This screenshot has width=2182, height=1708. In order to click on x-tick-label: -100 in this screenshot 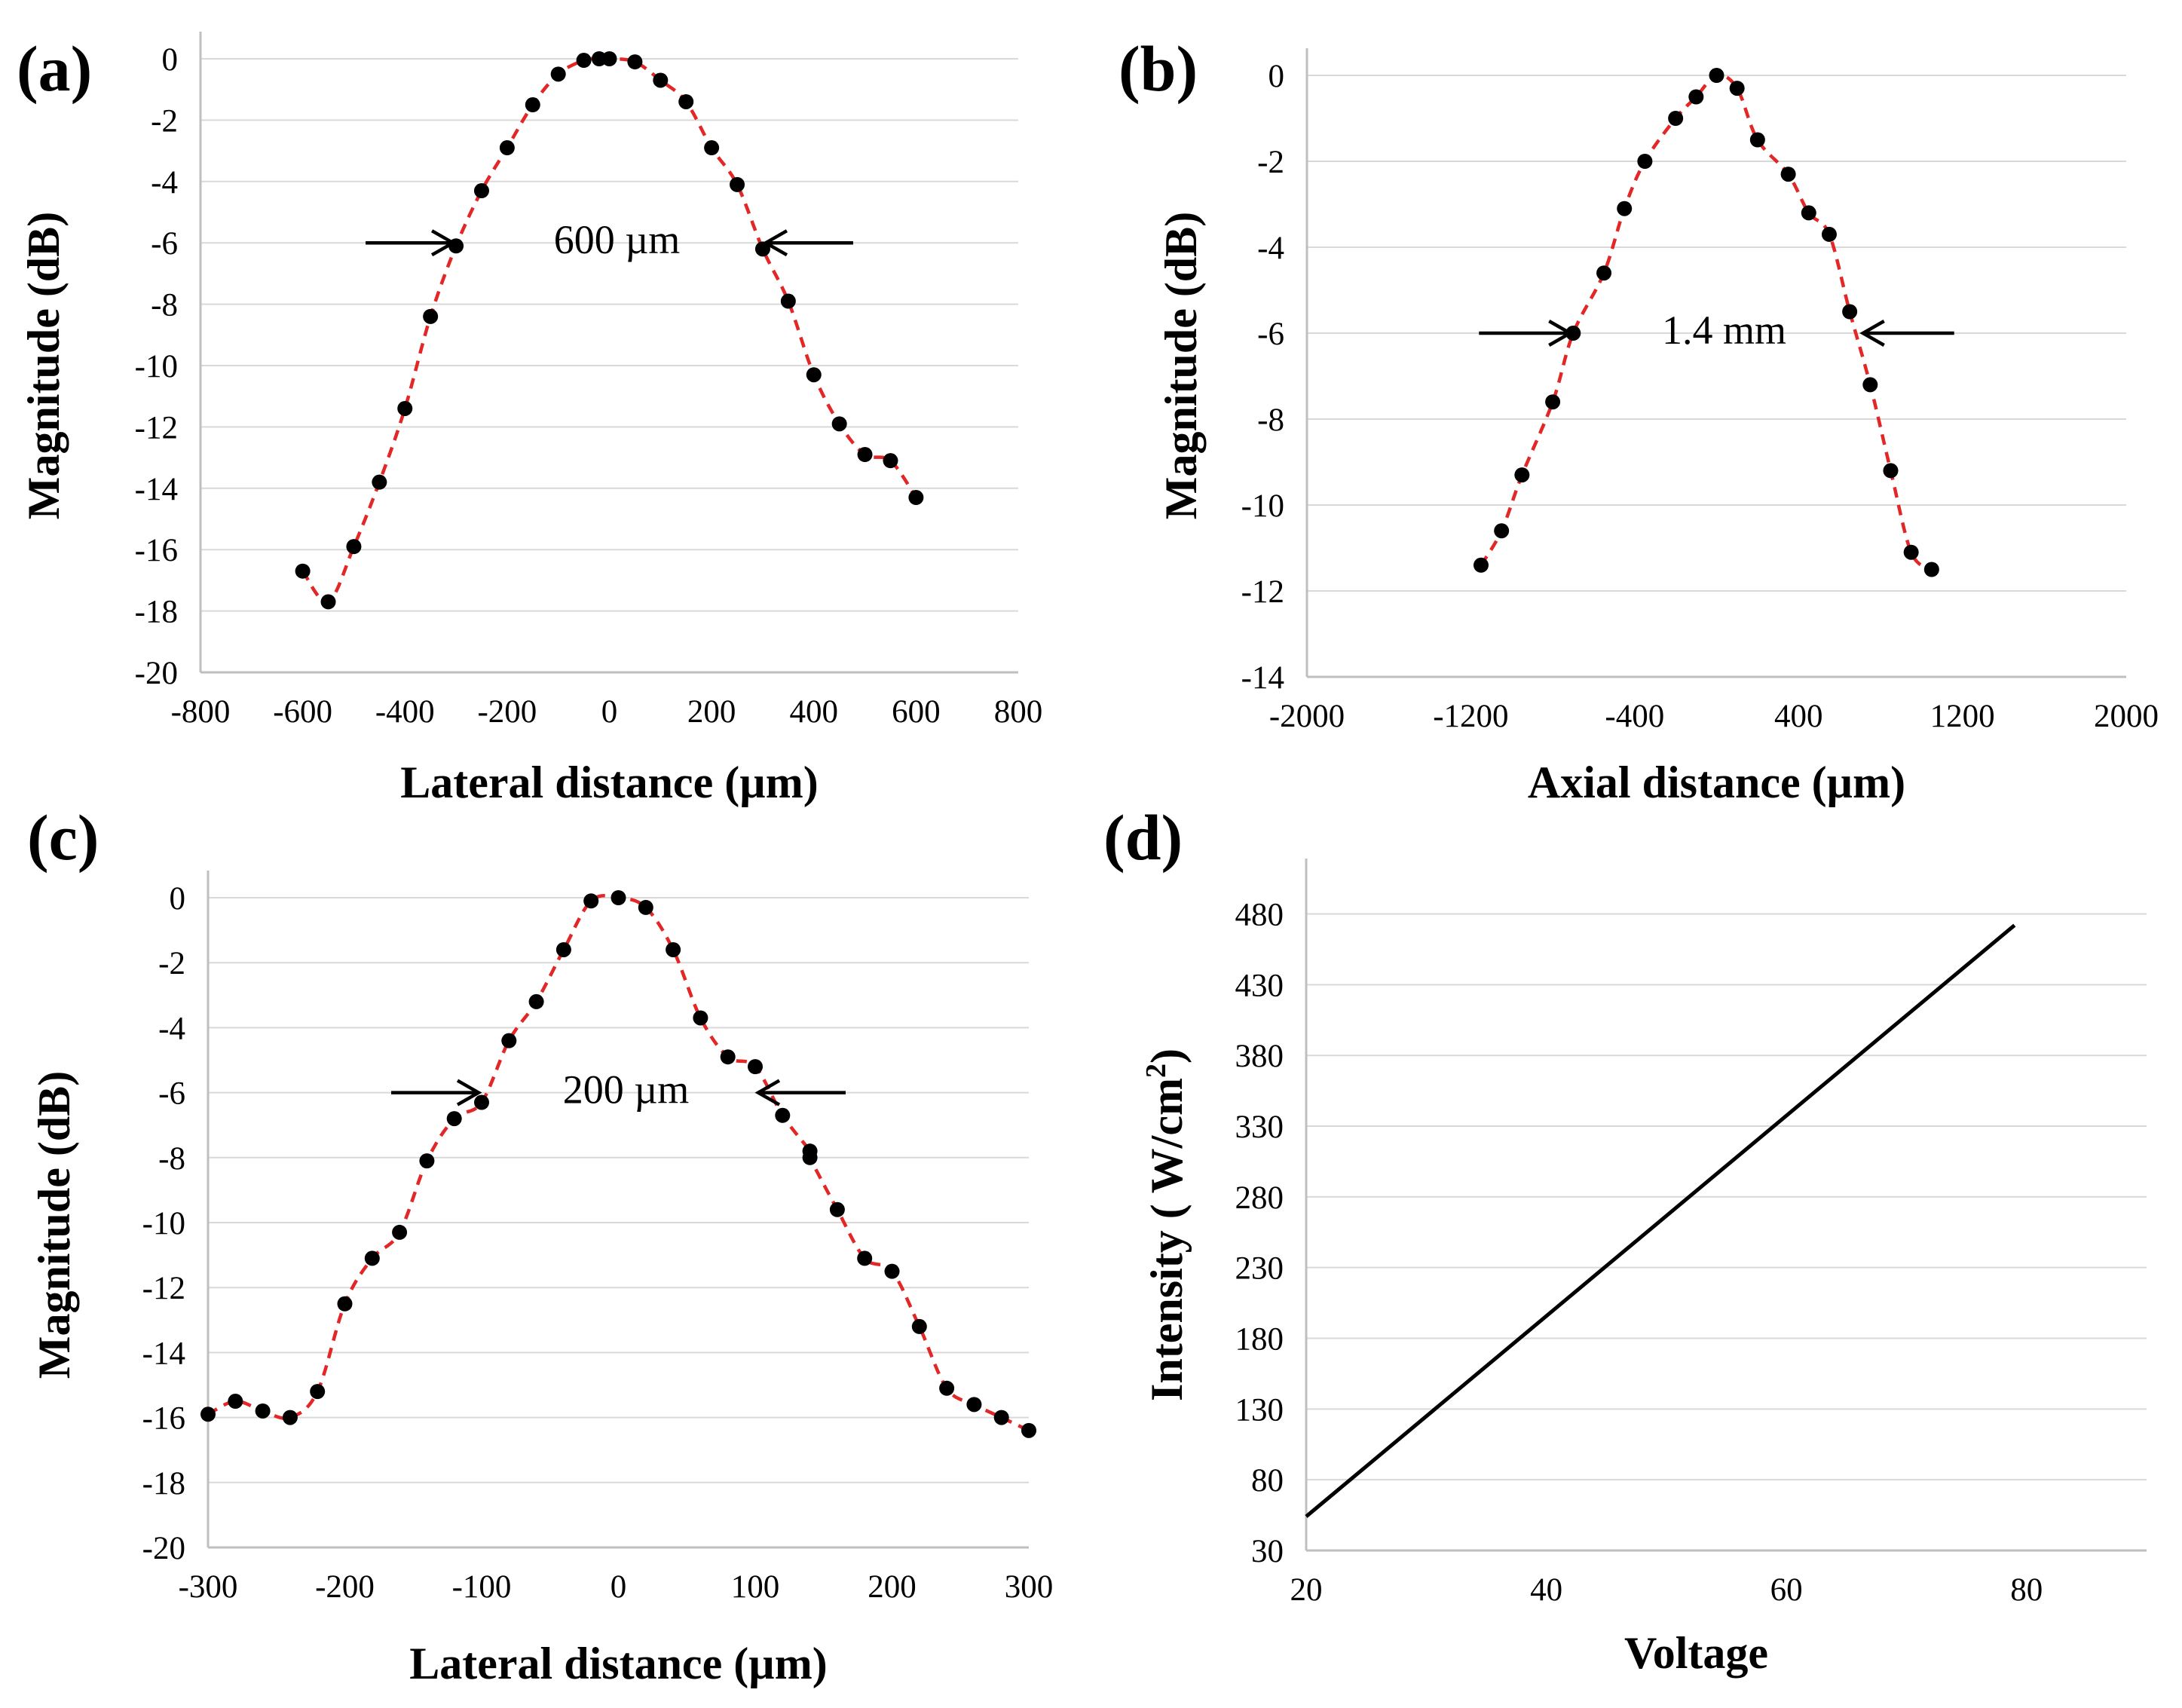, I will do `click(482, 1587)`.